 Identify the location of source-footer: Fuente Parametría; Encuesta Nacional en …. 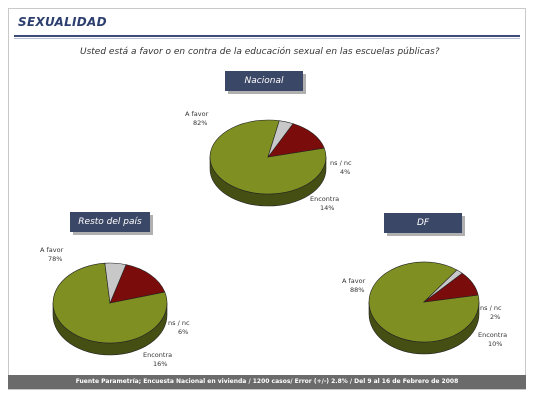
(267, 382).